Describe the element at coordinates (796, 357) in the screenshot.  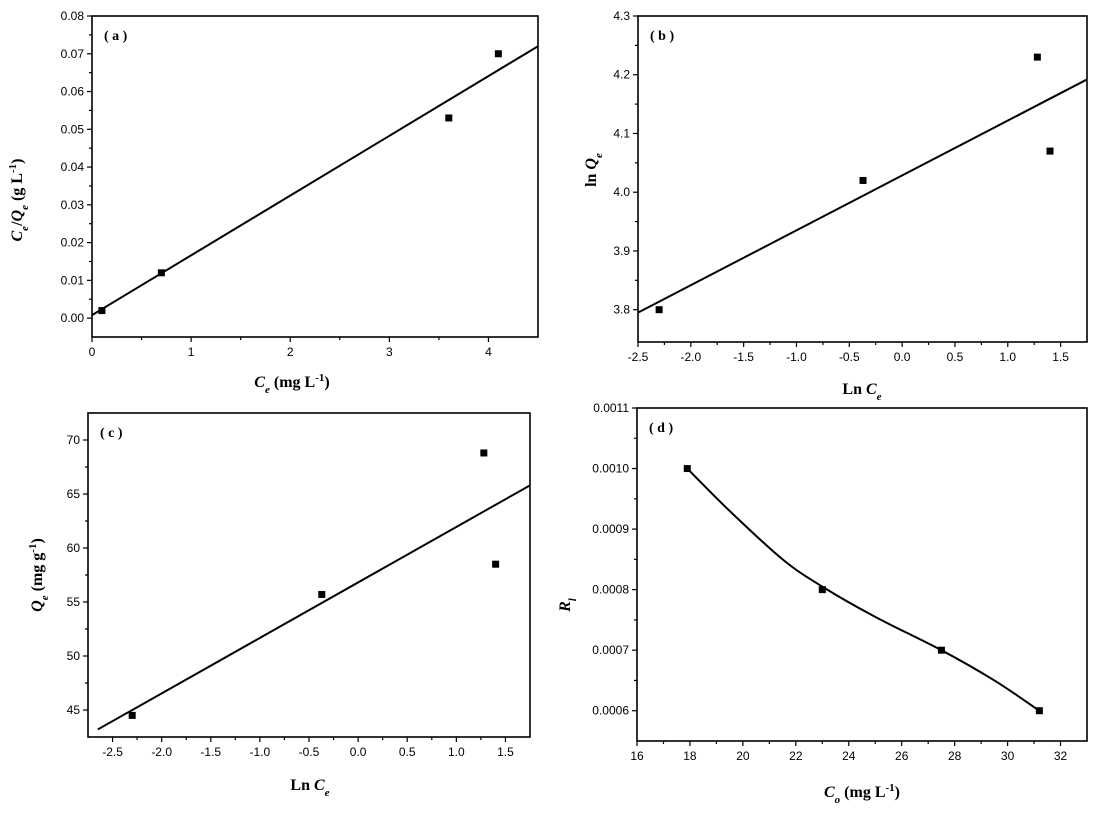
I see `x-tick-label-b: -1.0` at that location.